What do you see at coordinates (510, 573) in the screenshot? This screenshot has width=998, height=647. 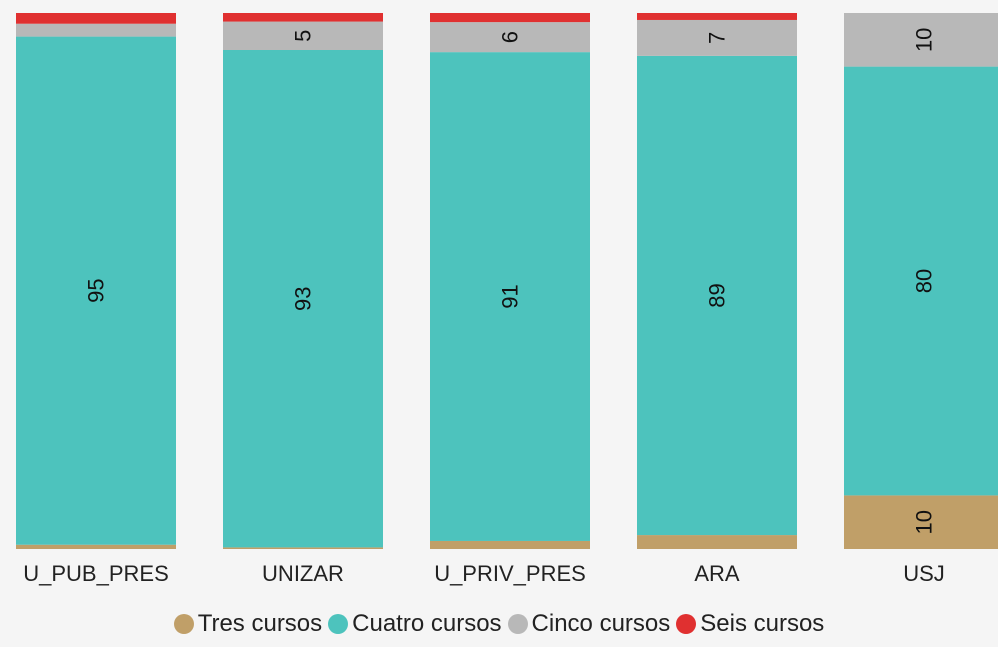 I see `x-tick-label-u_priv_pres: U_PRIV_PRES` at bounding box center [510, 573].